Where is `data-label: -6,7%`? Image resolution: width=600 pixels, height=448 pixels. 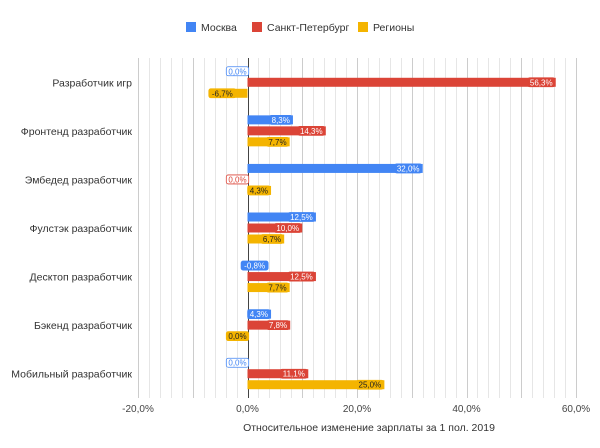
data-label: -6,7% is located at coordinates (222, 93).